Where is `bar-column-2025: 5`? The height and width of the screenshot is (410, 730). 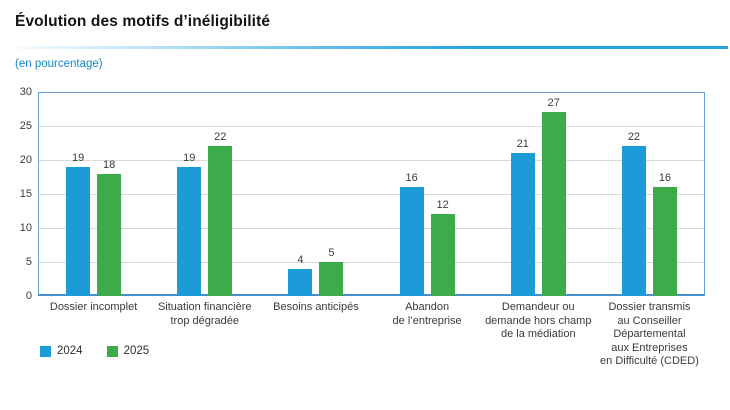
bar-column-2025: 5 is located at coordinates (331, 271).